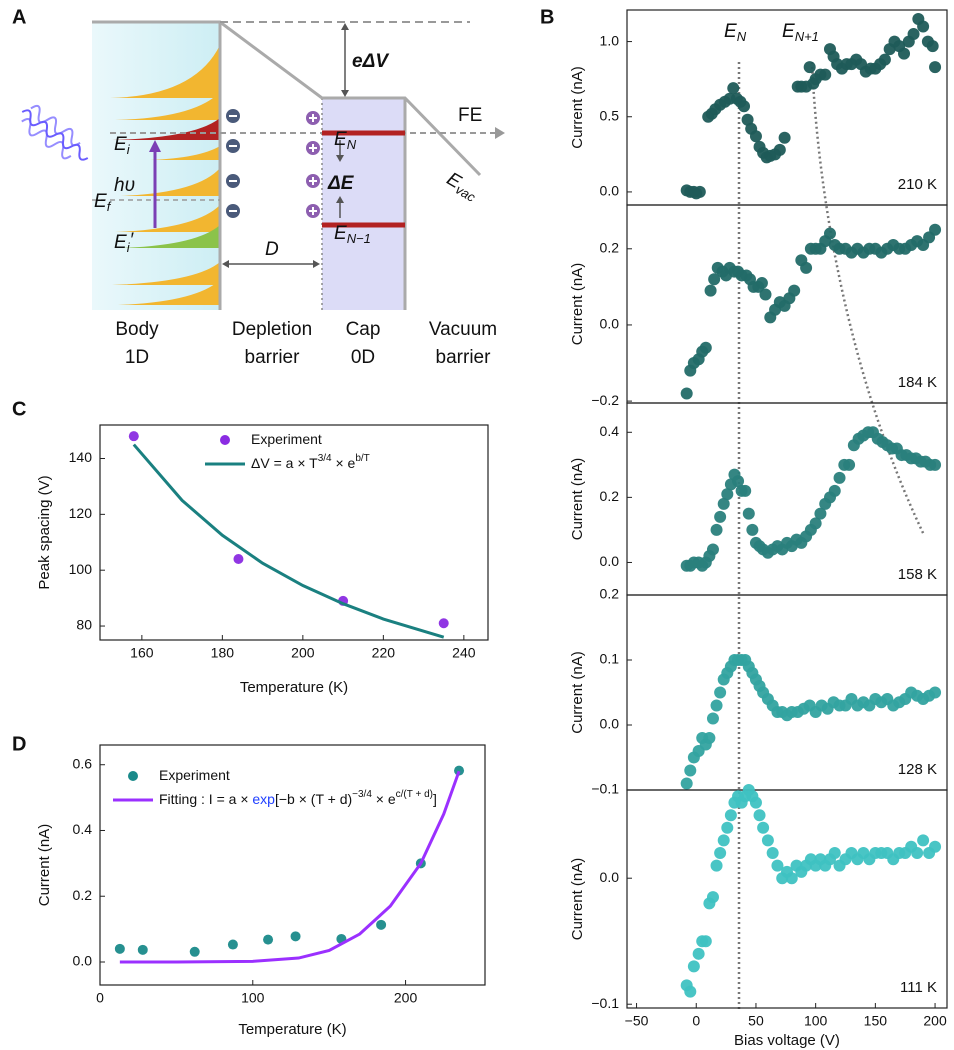 Image resolution: width=954 pixels, height=1050 pixels. Describe the element at coordinates (124, 242) in the screenshot. I see `level-label: Ei′` at that location.